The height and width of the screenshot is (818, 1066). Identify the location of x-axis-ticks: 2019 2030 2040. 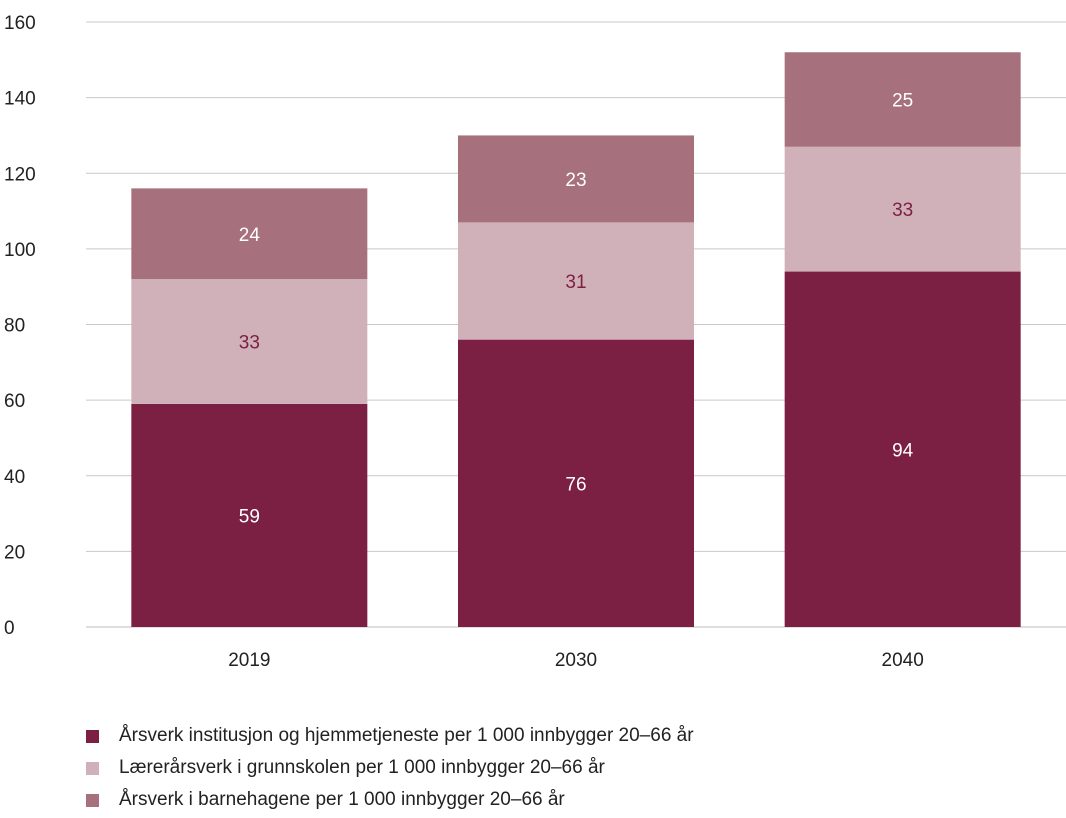
(576, 660).